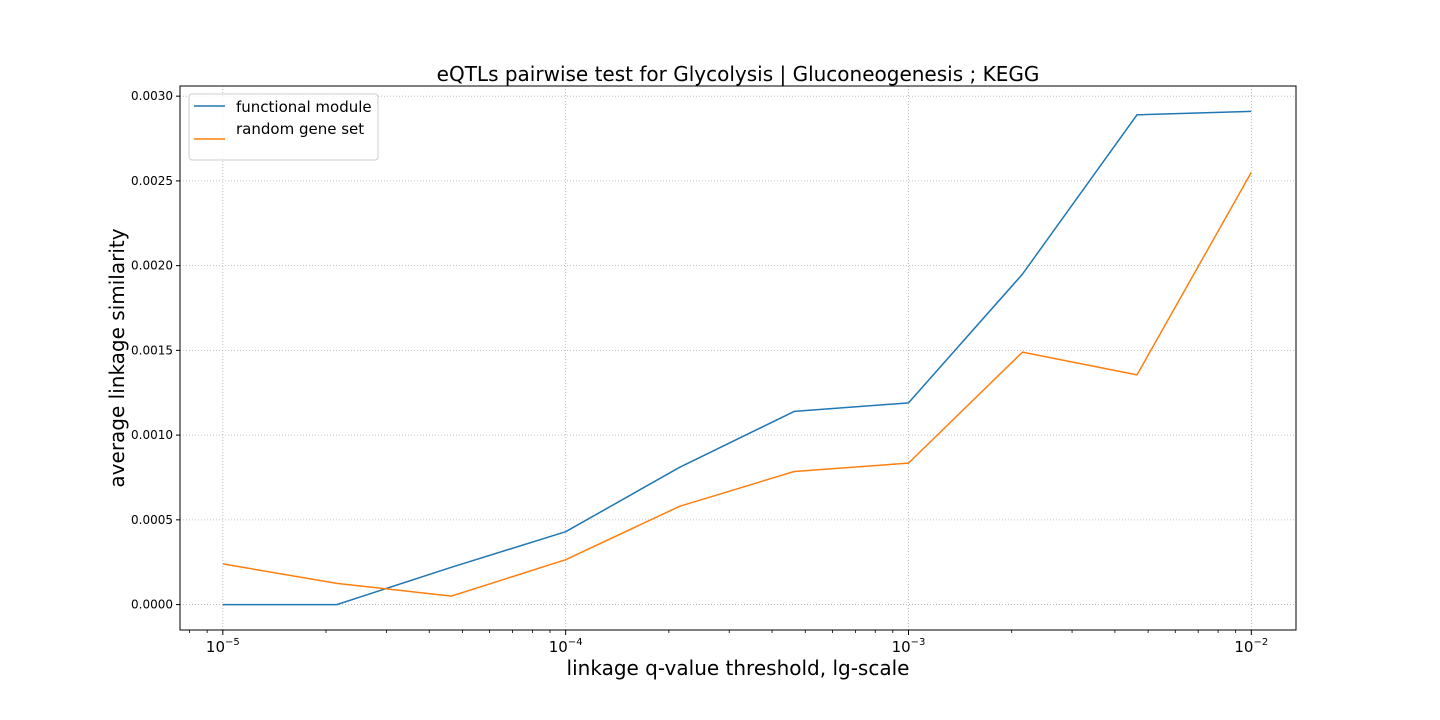  What do you see at coordinates (152, 181) in the screenshot?
I see `y-tick-label: 0.0025` at bounding box center [152, 181].